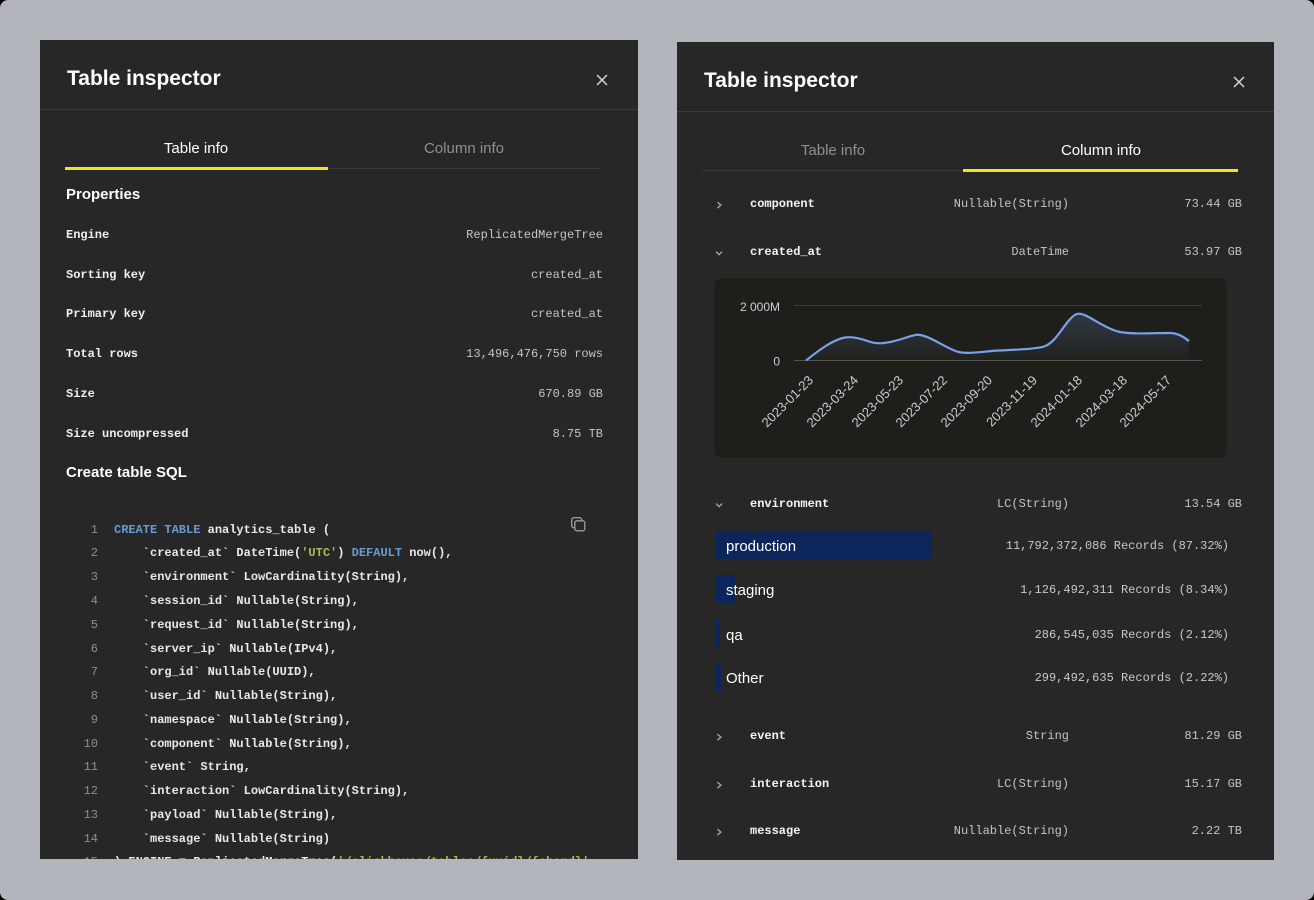  I want to click on svg-text: 2 000M, so click(760, 307).